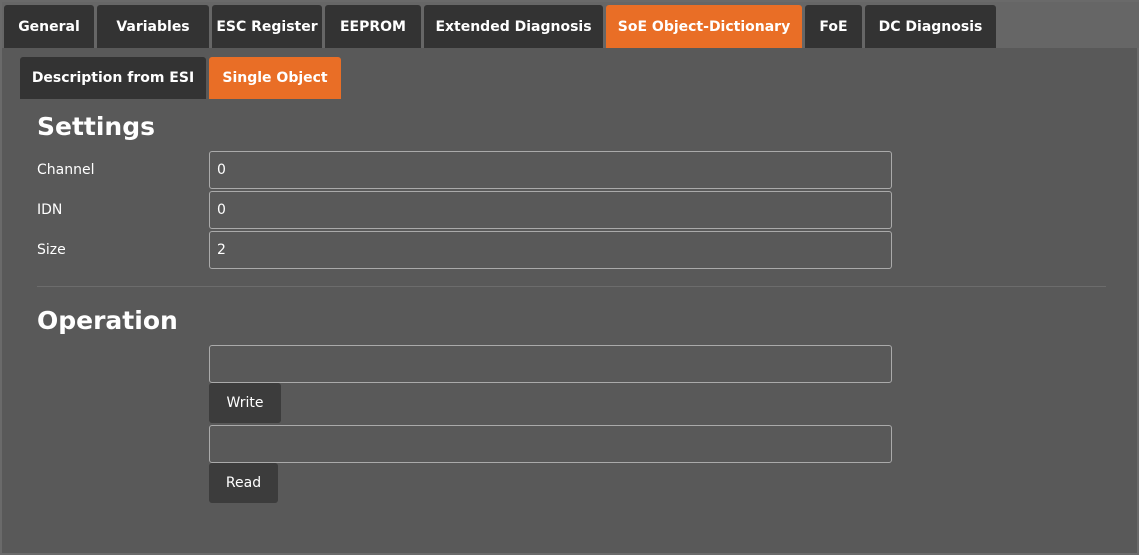  I want to click on size-label: Size, so click(51, 250).